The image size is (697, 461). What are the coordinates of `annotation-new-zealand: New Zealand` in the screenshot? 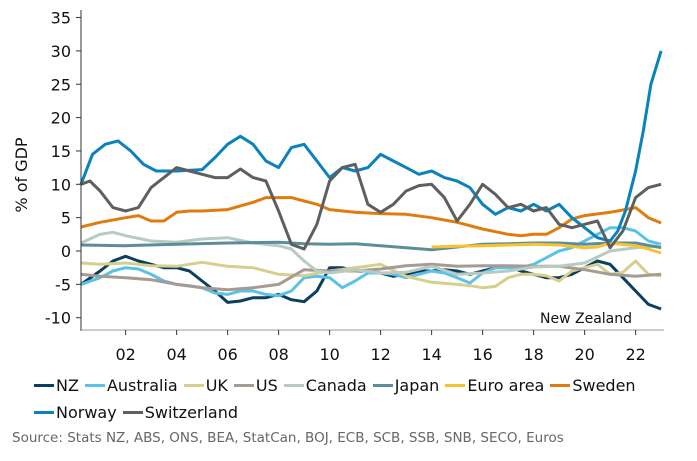 It's located at (586, 319).